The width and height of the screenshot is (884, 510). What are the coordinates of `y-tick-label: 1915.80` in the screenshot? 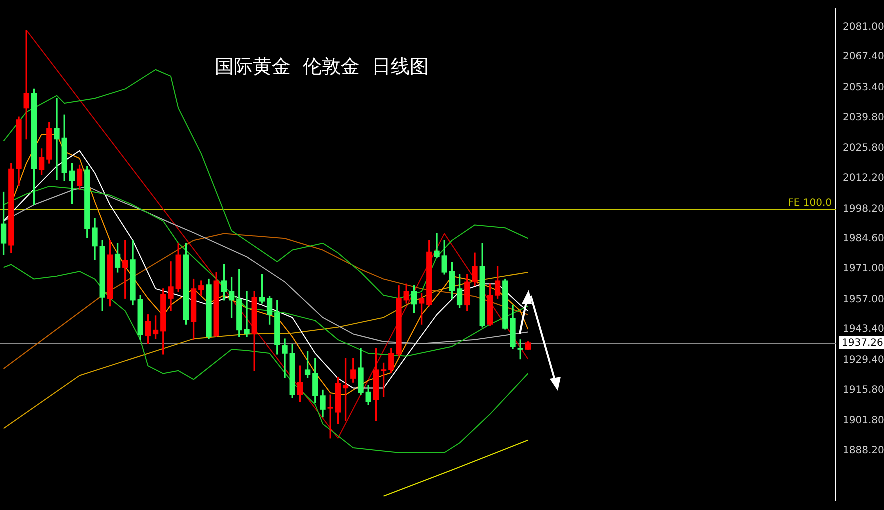 It's located at (863, 390).